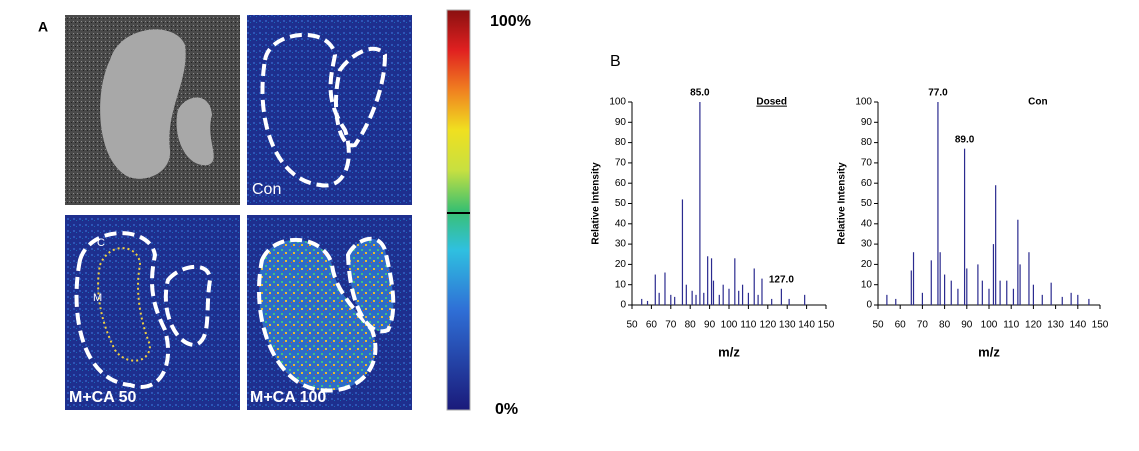 This screenshot has height=451, width=1139. What do you see at coordinates (510, 21) in the screenshot?
I see `scale-max: 100%` at bounding box center [510, 21].